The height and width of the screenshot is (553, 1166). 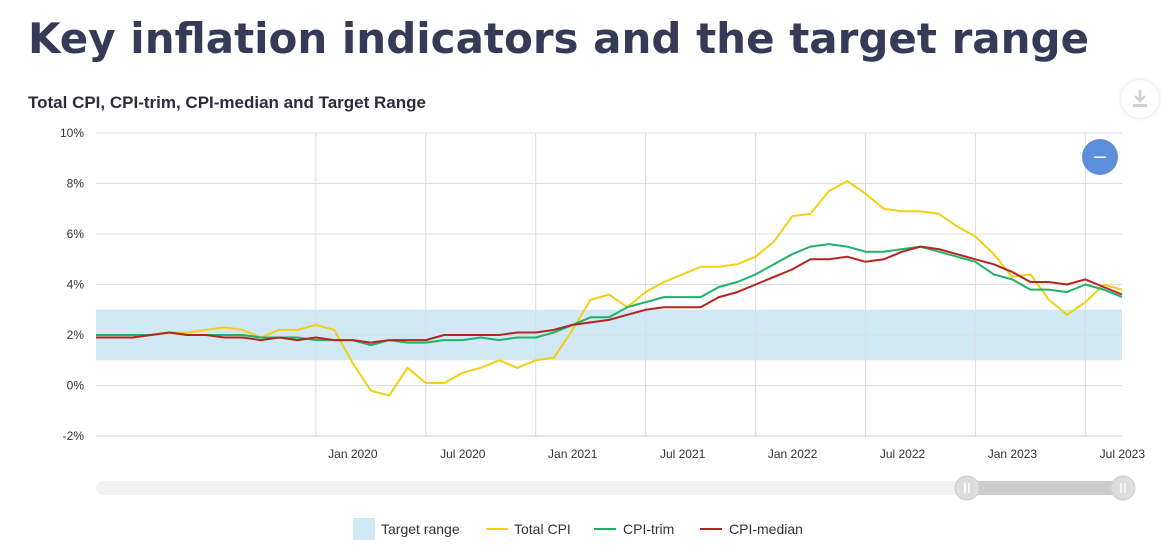 I want to click on y-tick-label: 0%, so click(x=76, y=386).